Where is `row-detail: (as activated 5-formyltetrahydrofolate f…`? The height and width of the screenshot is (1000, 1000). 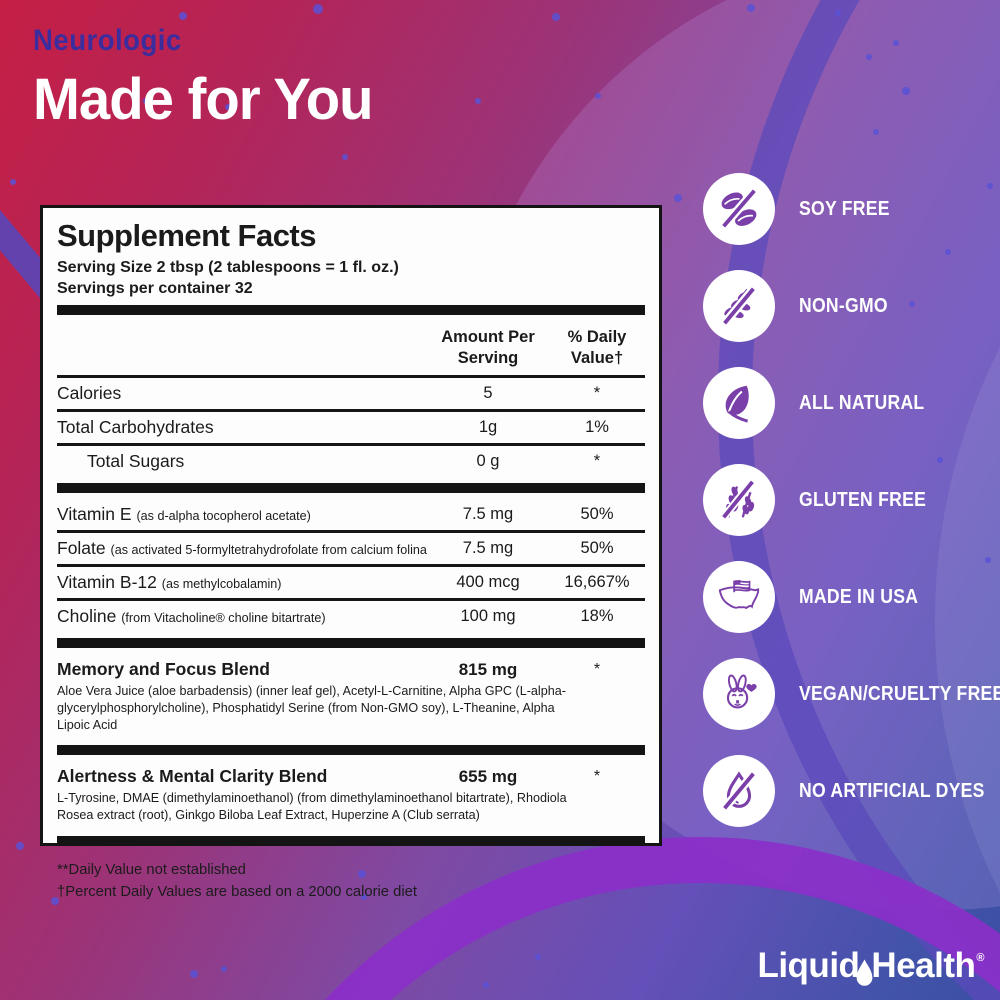
row-detail: (as activated 5-formyltetrahydrofolate f… is located at coordinates (268, 550).